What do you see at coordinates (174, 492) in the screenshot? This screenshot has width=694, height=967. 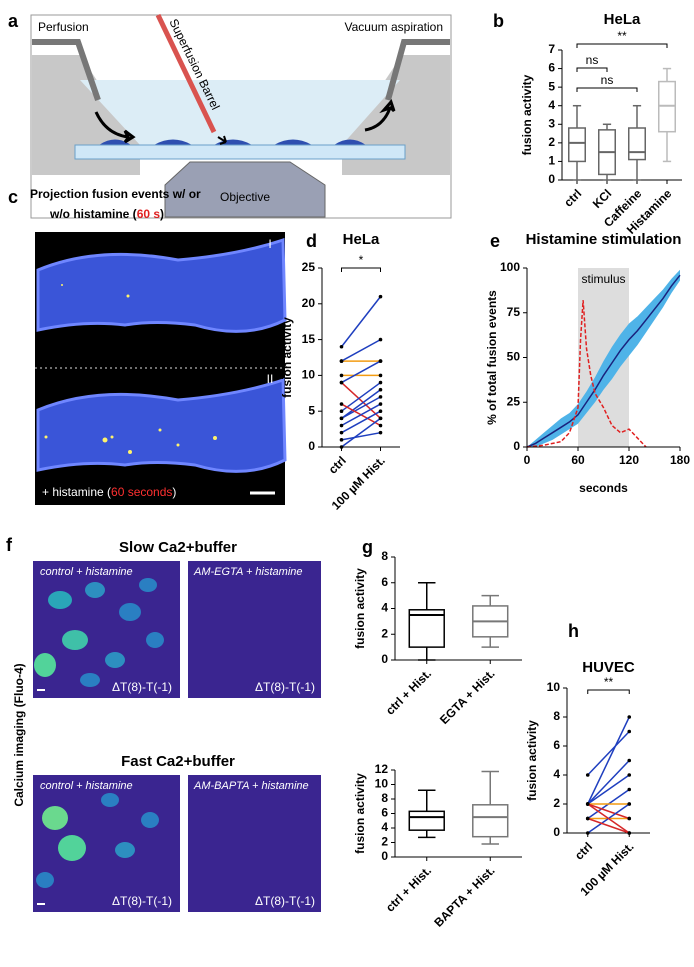 I see `caption-text: )` at bounding box center [174, 492].